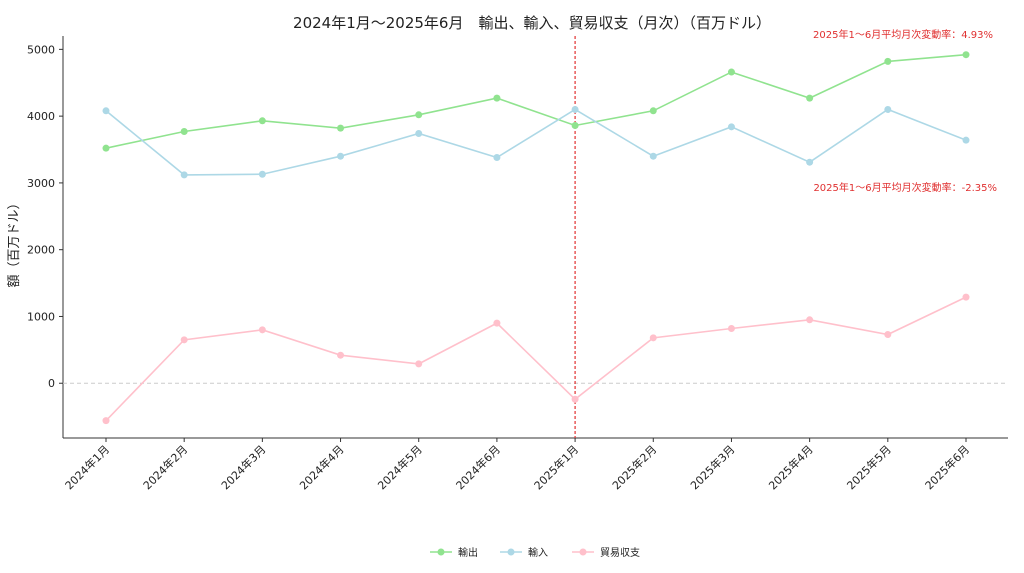 The width and height of the screenshot is (1024, 573). I want to click on y-tick-label: 0, so click(51, 383).